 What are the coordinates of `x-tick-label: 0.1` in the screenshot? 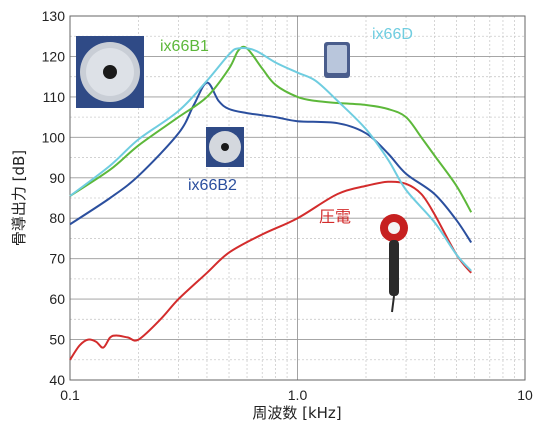 It's located at (70, 395).